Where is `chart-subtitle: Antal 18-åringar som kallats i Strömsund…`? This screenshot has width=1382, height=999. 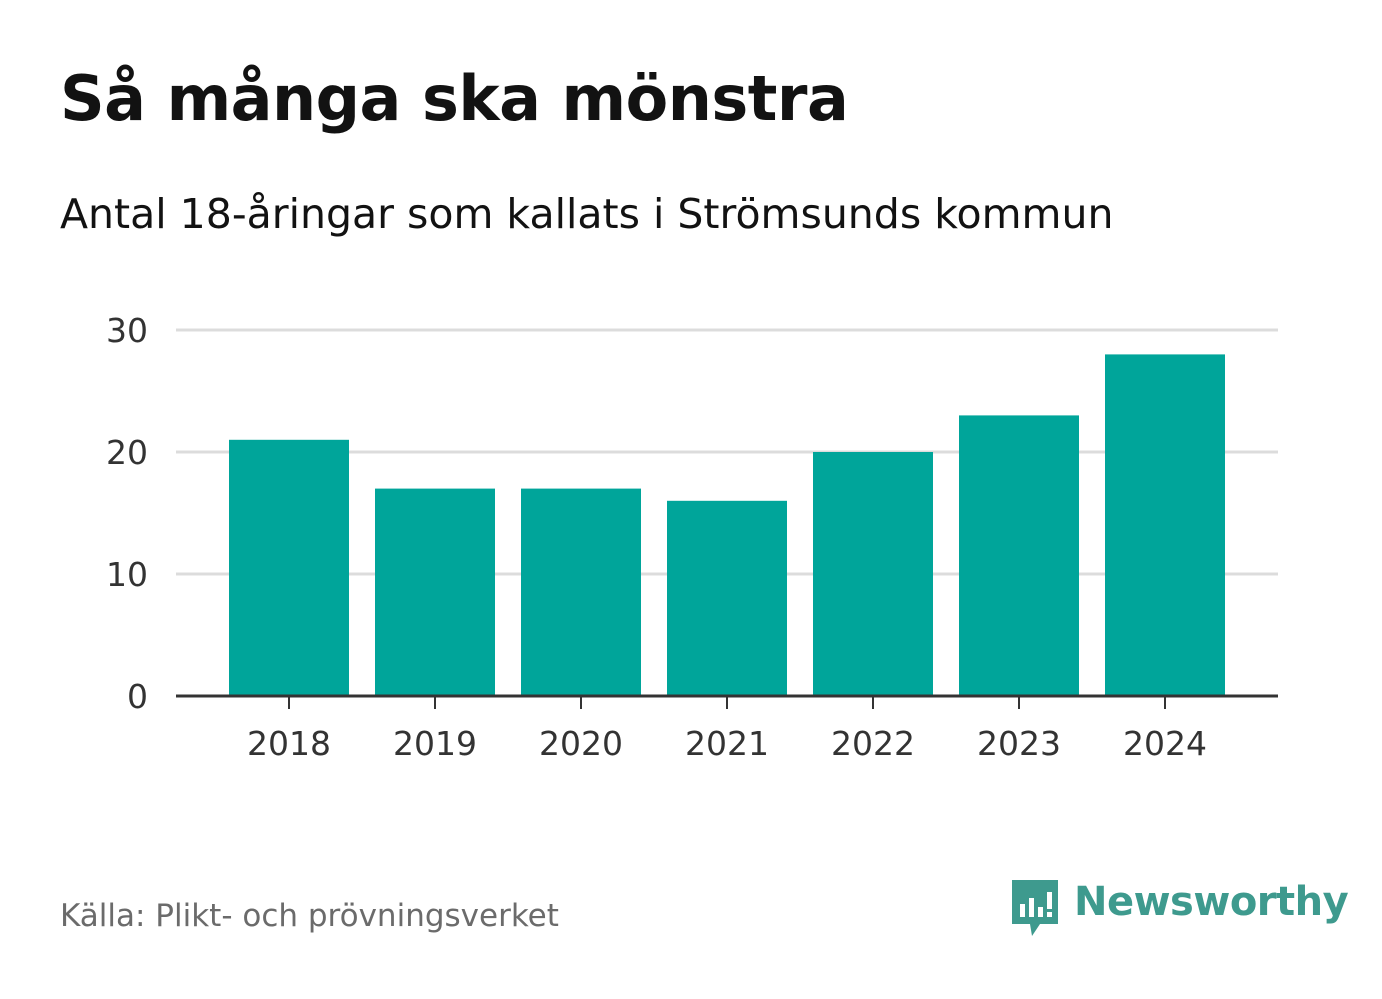
chart-subtitle: Antal 18-åringar som kallats i Strömsund… is located at coordinates (587, 214).